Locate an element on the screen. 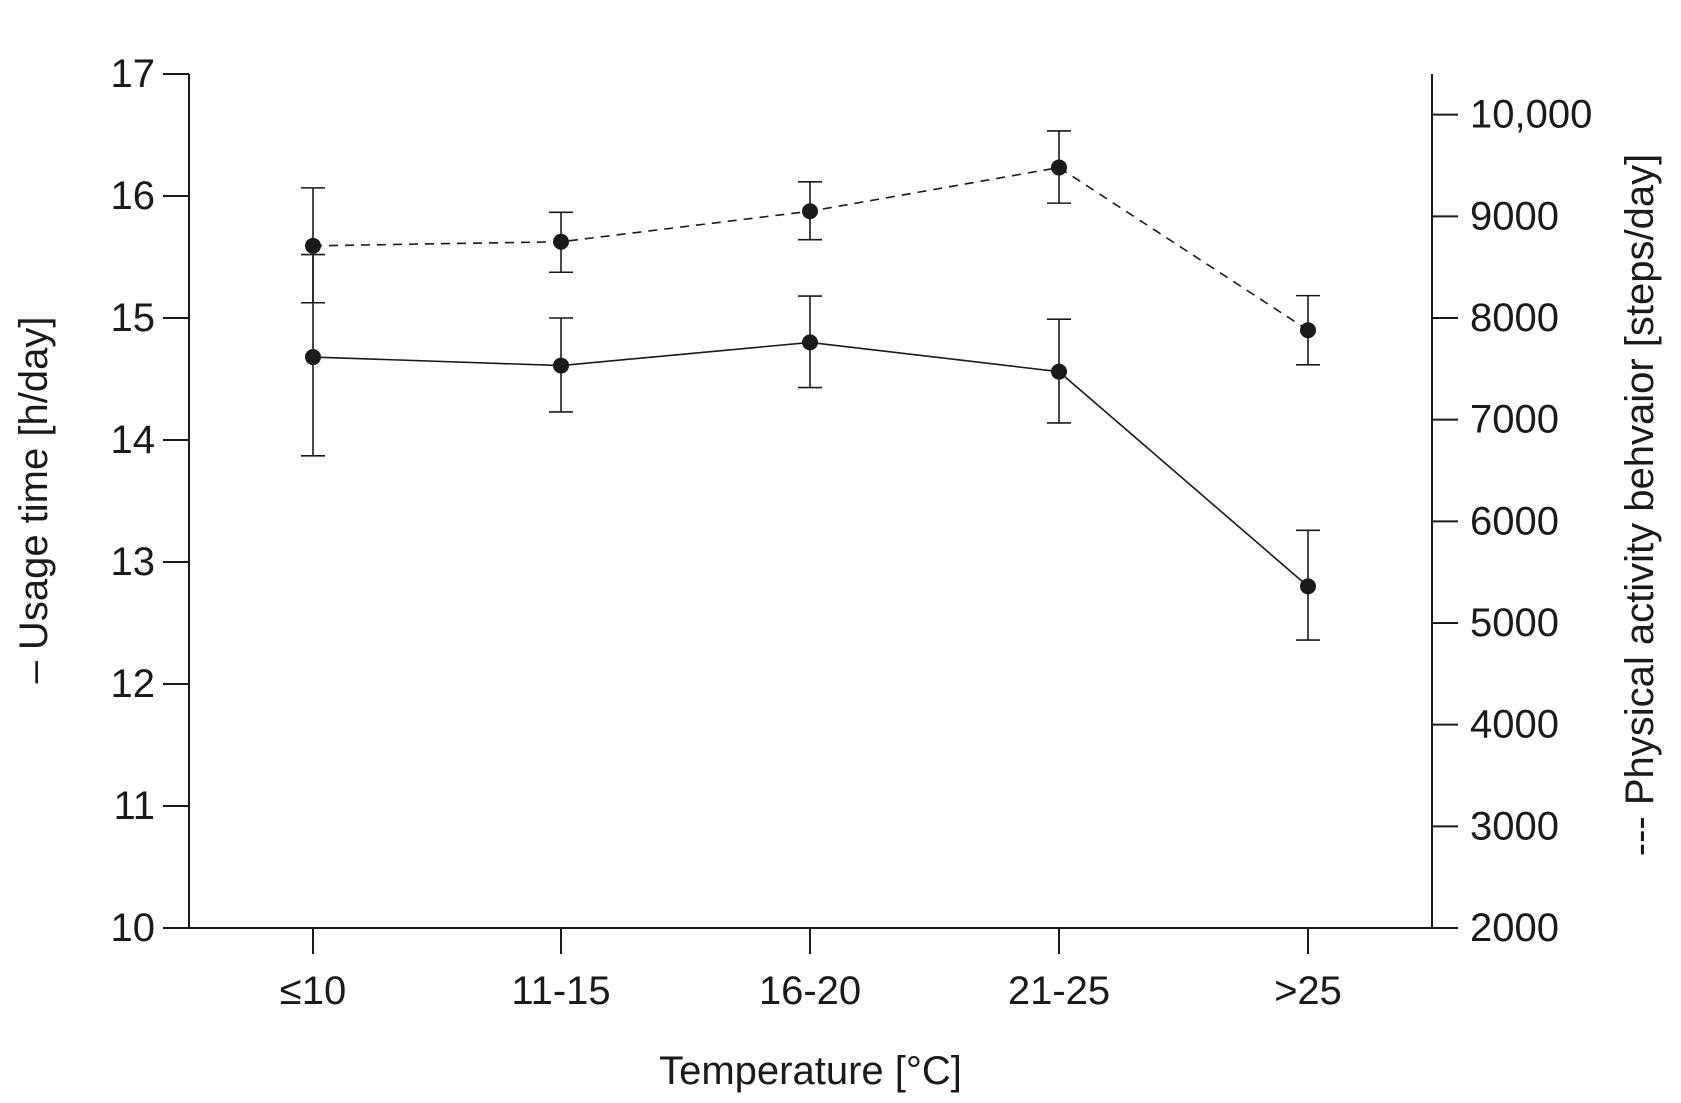 The image size is (1681, 1103). x-tick-label: 16-20 is located at coordinates (810, 991).